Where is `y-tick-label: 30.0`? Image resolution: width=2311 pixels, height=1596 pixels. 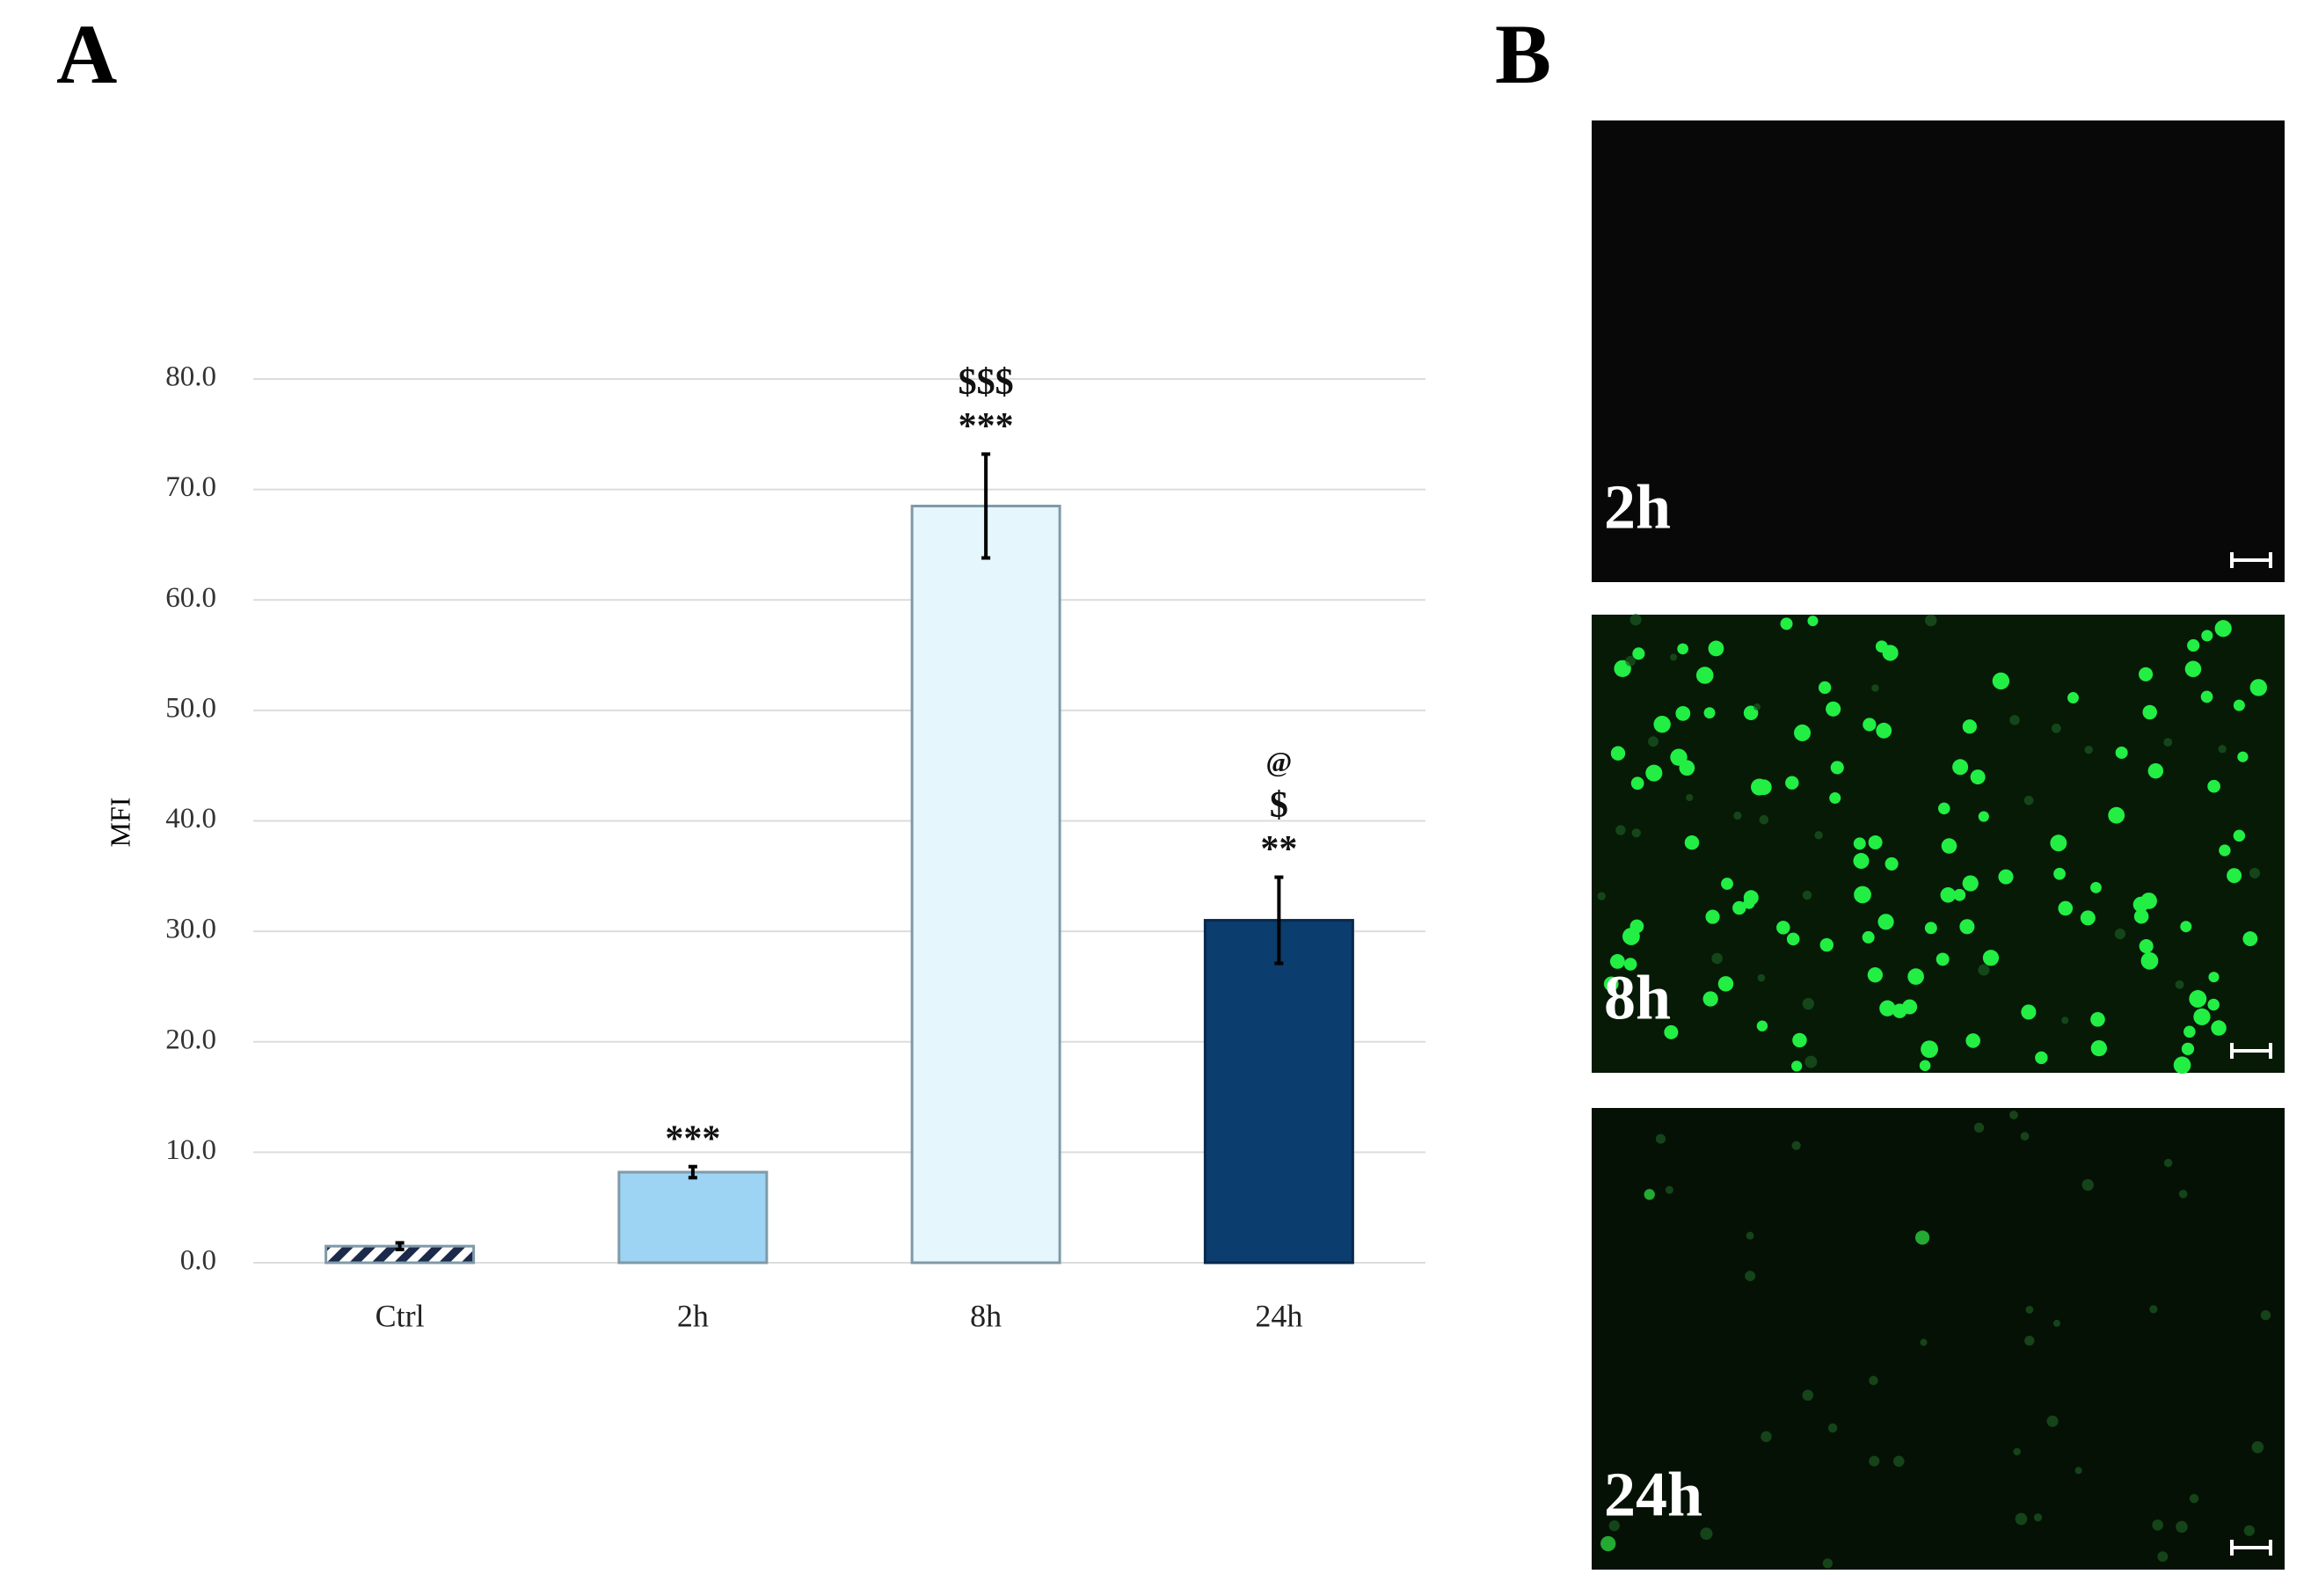 y-tick-label: 30.0 is located at coordinates (190, 929).